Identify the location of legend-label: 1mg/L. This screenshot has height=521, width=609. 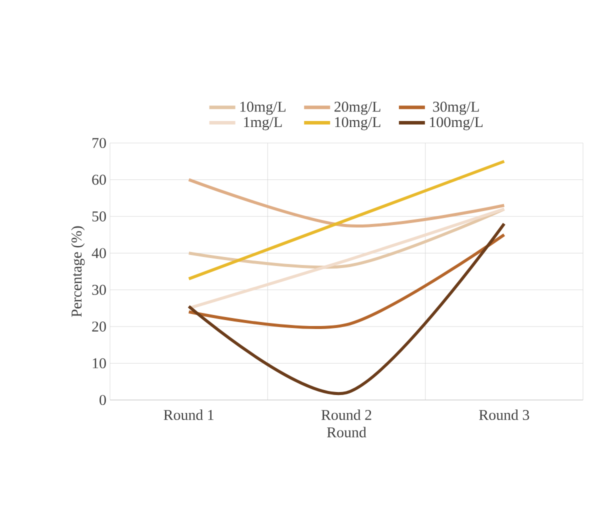
(263, 123).